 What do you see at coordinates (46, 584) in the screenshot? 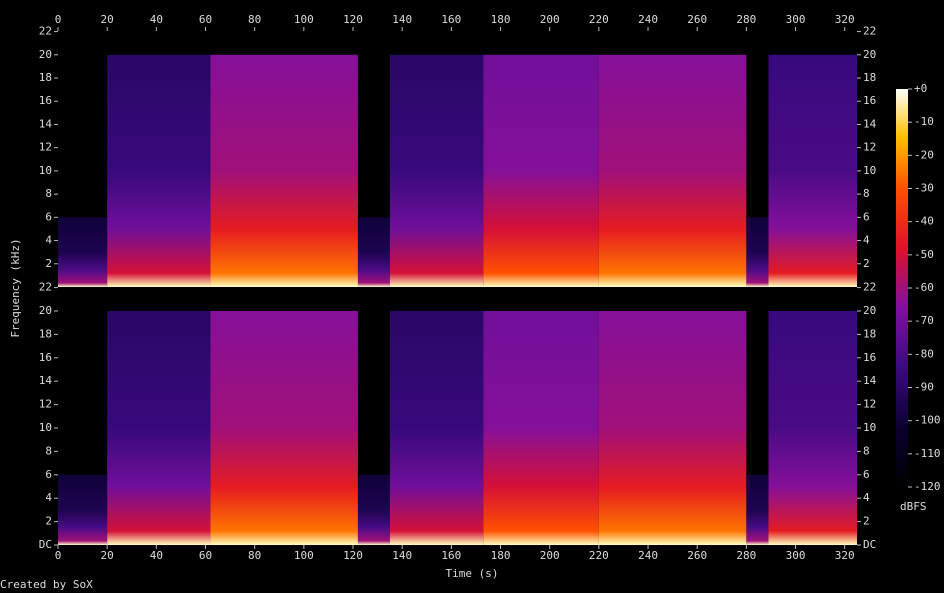
I see `footer: Created by SoX` at bounding box center [46, 584].